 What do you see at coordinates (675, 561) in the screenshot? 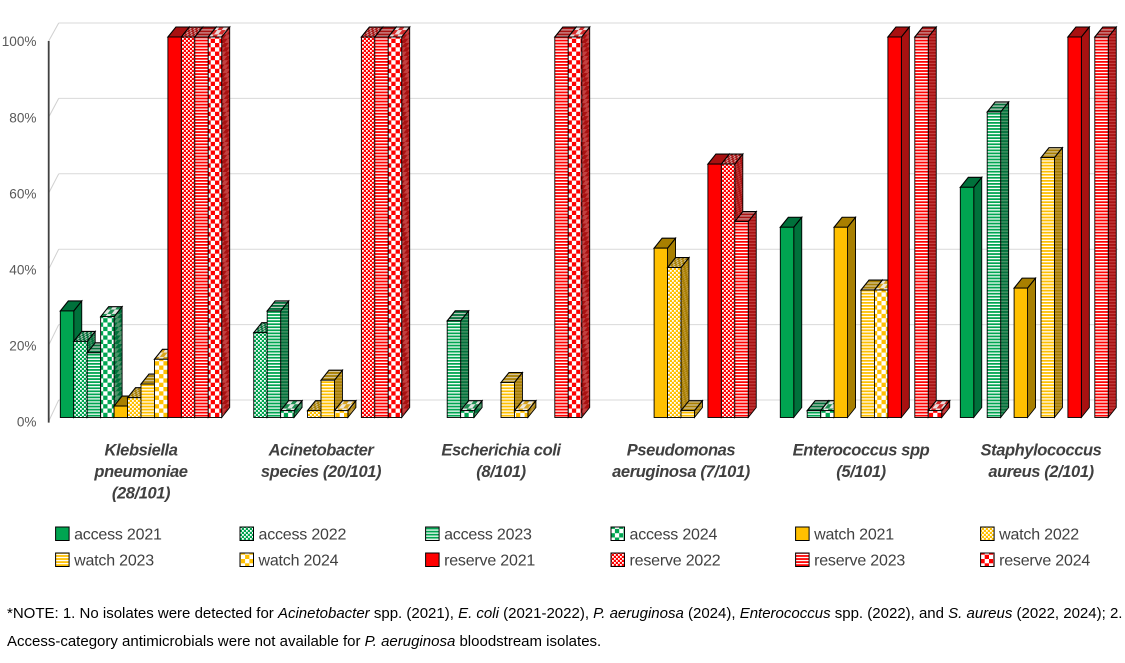
I see `svg-text: reserve 2022` at bounding box center [675, 561].